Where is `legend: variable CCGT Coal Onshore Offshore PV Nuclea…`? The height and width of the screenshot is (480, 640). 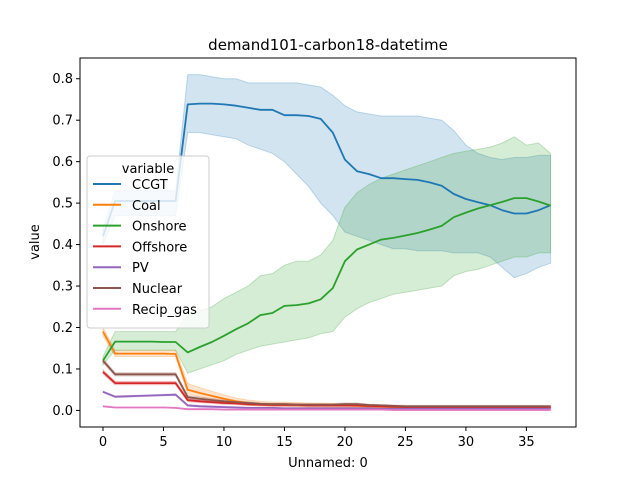
legend: variable CCGT Coal Onshore Offshore PV Nuclea… is located at coordinates (148, 242).